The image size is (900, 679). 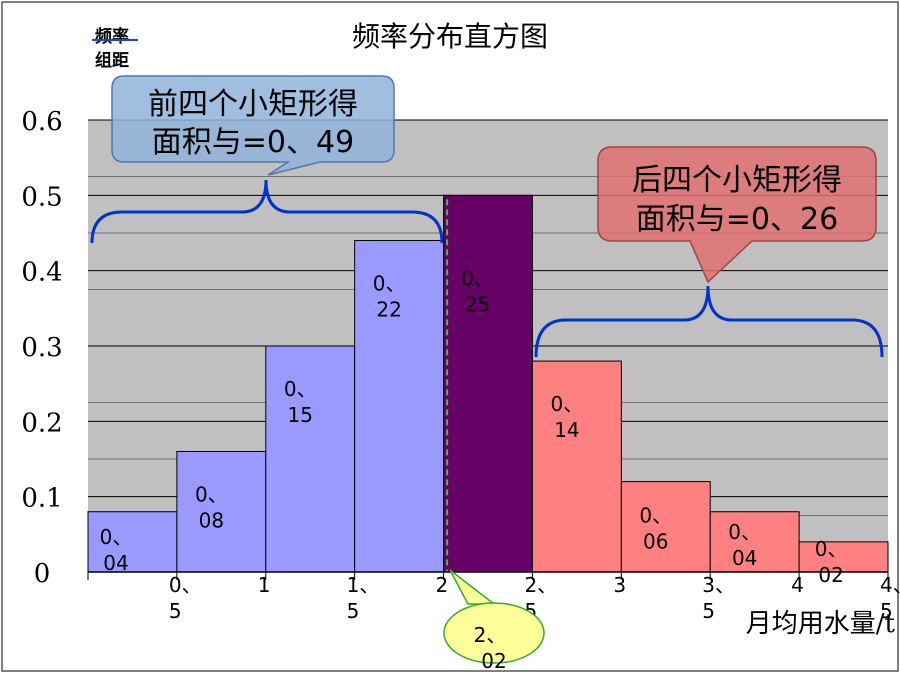 I want to click on median-callout-line1: 2、, so click(x=490, y=635).